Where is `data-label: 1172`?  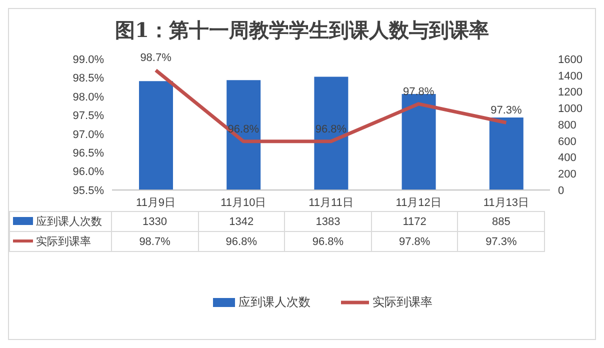 data-label: 1172 is located at coordinates (414, 222).